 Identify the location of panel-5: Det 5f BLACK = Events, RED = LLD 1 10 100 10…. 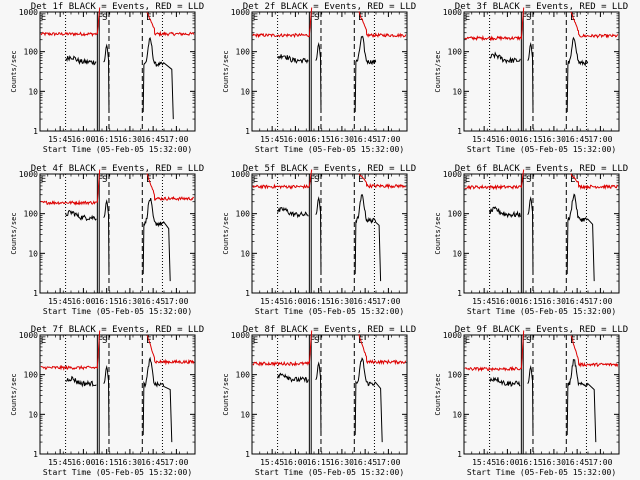
(319, 240).